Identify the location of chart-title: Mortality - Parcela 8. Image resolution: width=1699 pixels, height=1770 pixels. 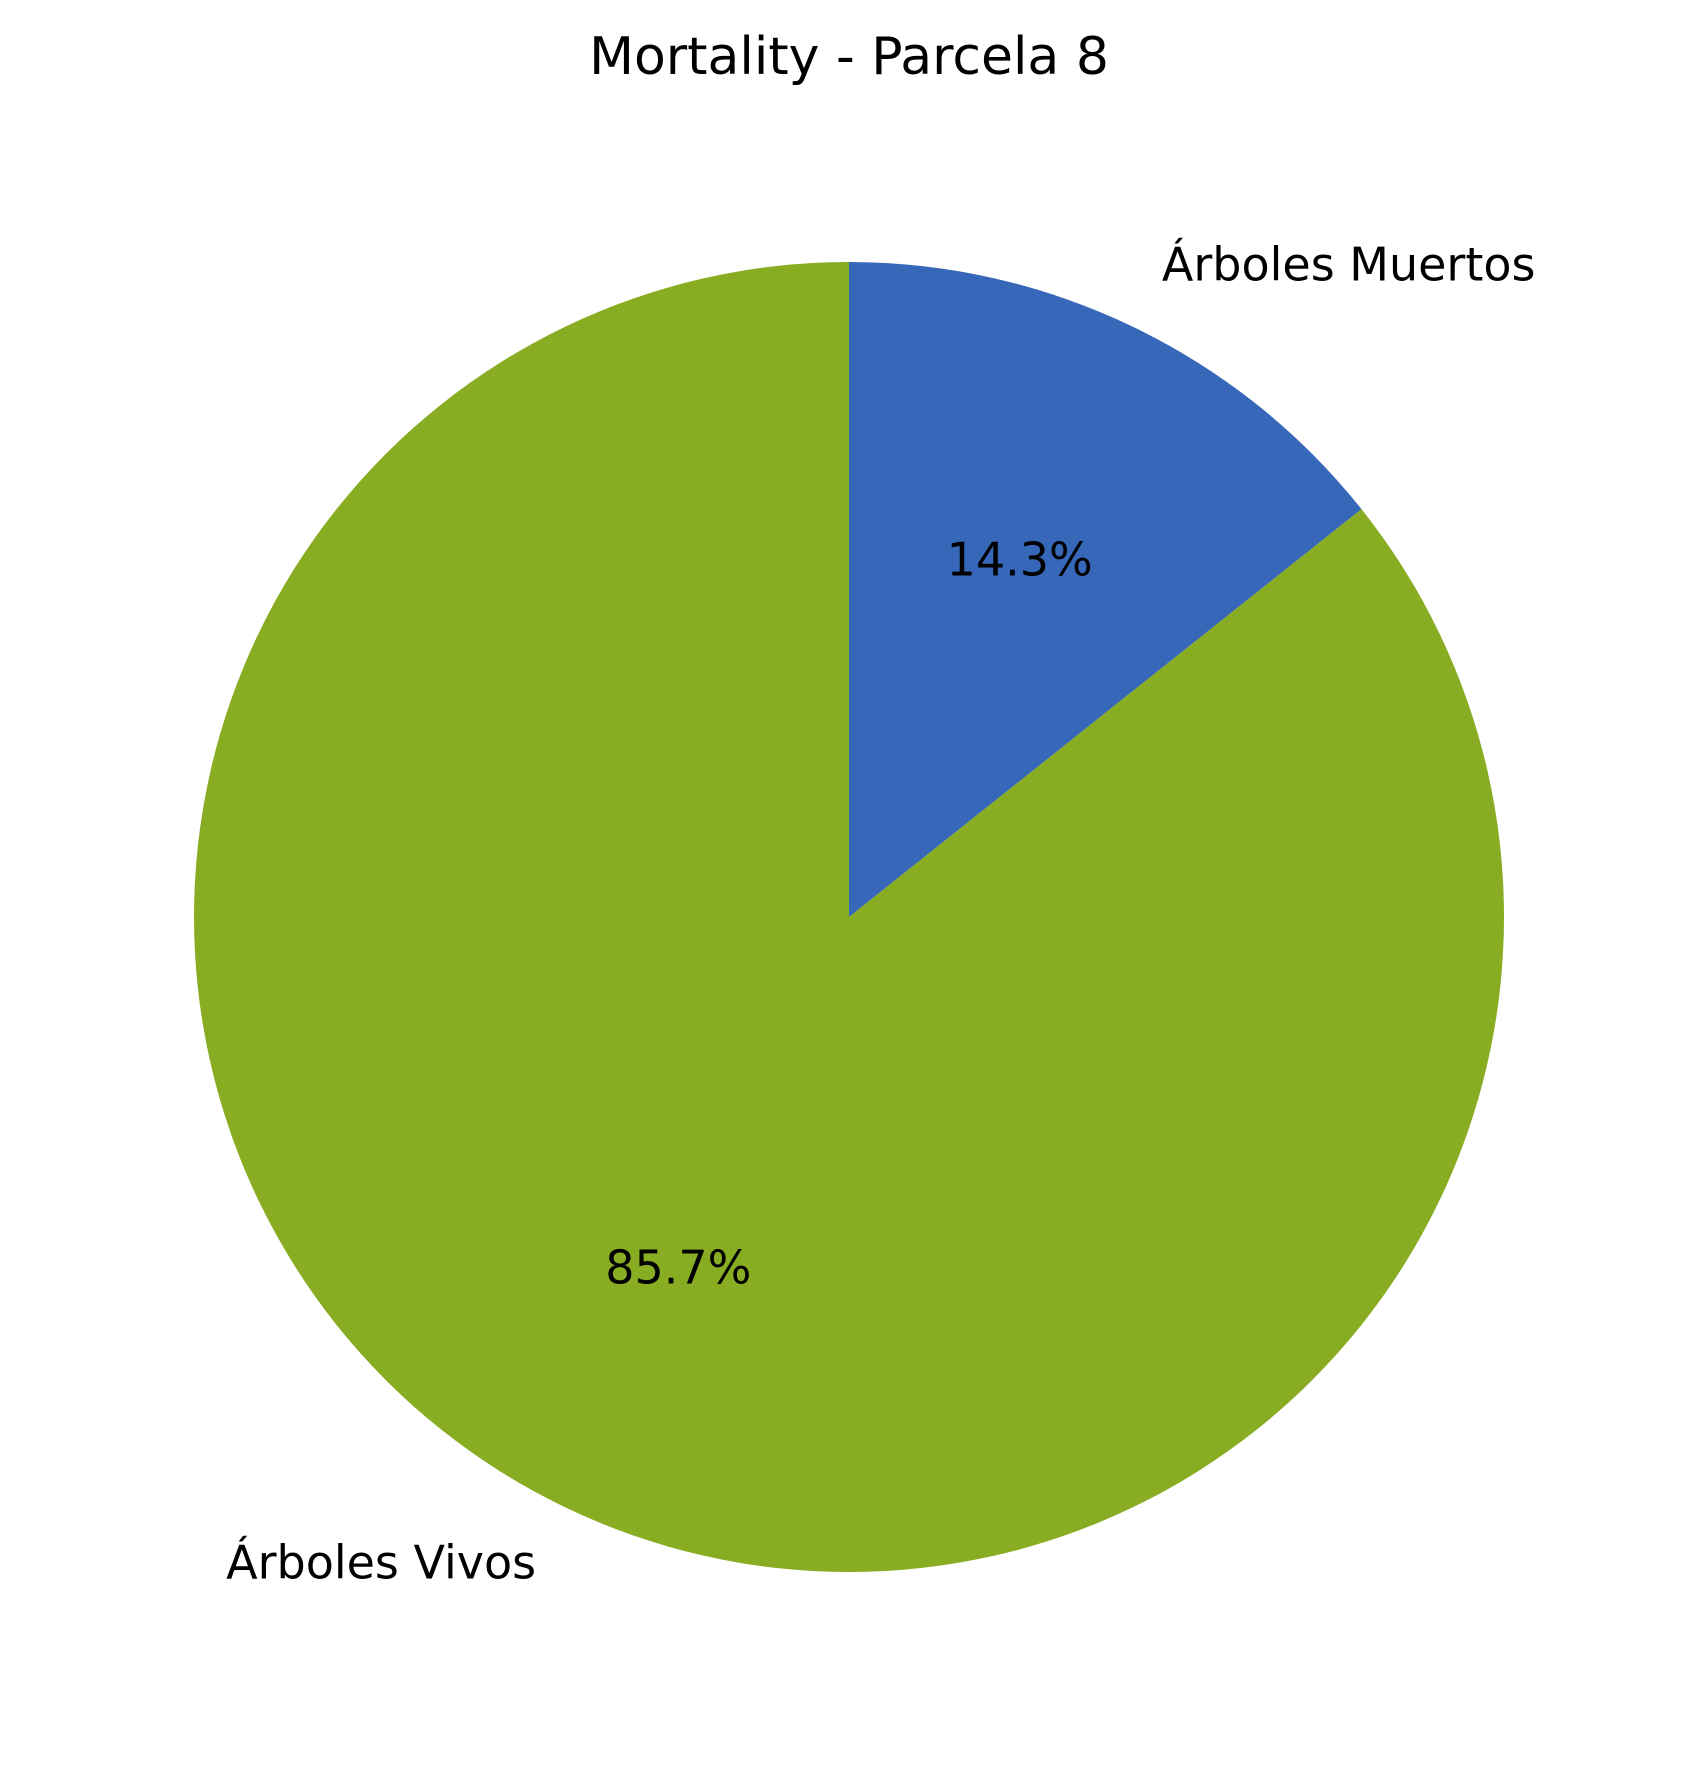
(849, 57).